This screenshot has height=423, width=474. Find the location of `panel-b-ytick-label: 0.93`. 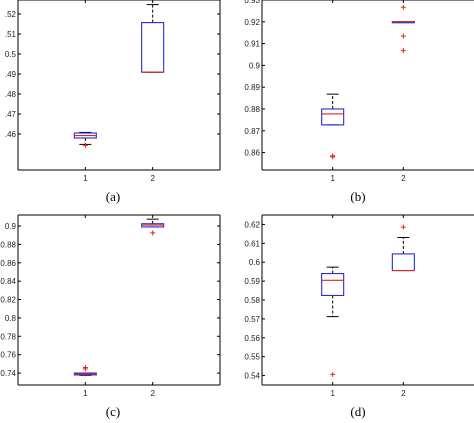

panel-b-ytick-label: 0.93 is located at coordinates (252, 2).